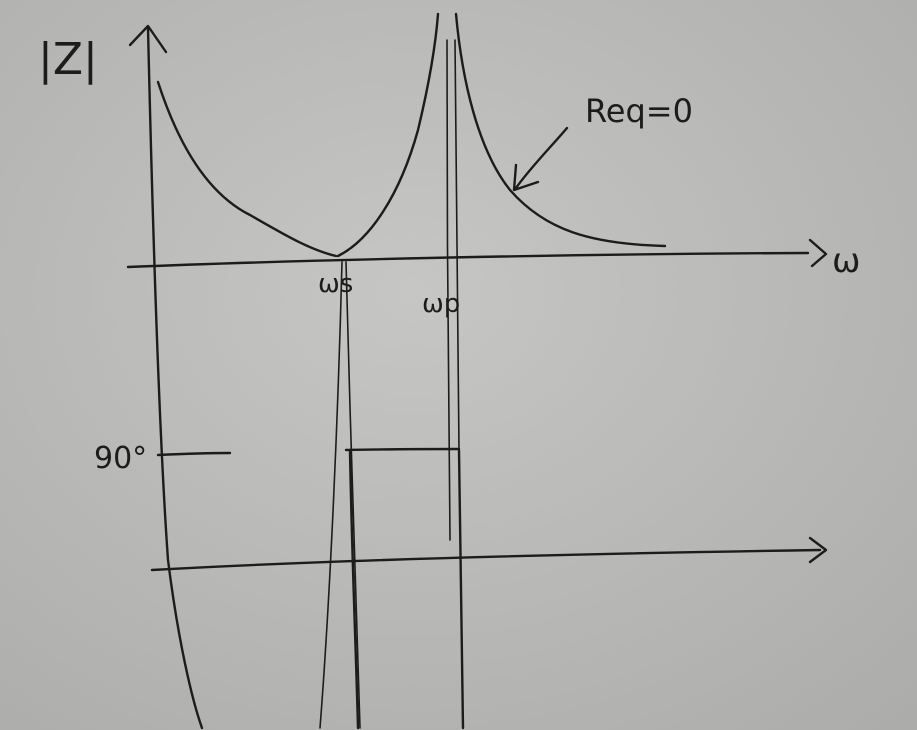 The image size is (917, 730). Describe the element at coordinates (457, 245) in the screenshot. I see `wp-guide-line-right` at that location.